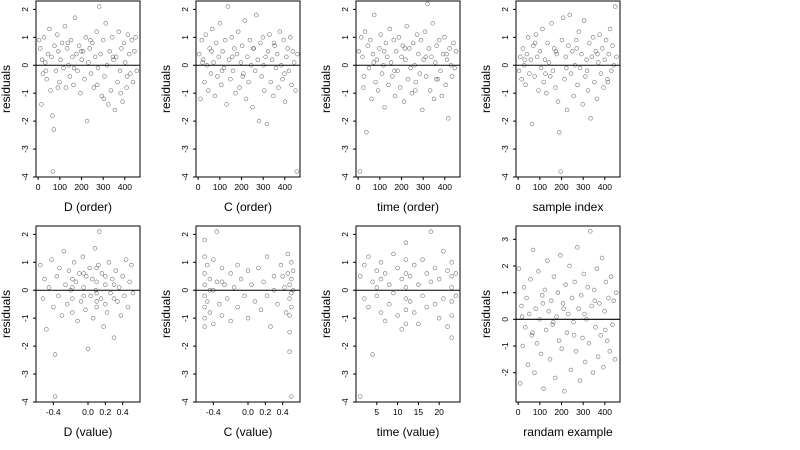 The width and height of the screenshot is (800, 450). Describe the element at coordinates (103, 187) in the screenshot. I see `x-tick-label: 300` at that location.